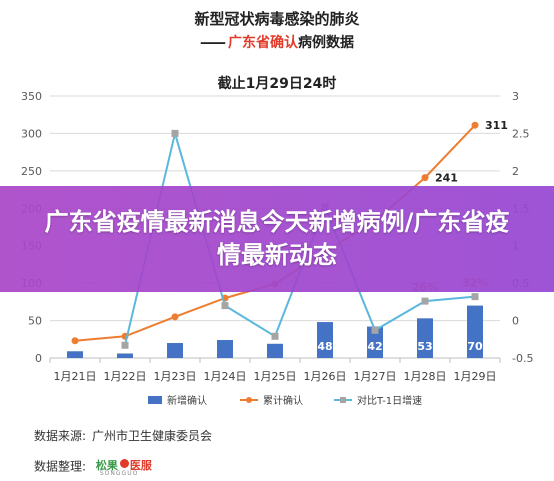  I want to click on compiler-label: 数据整理:, so click(60, 466).